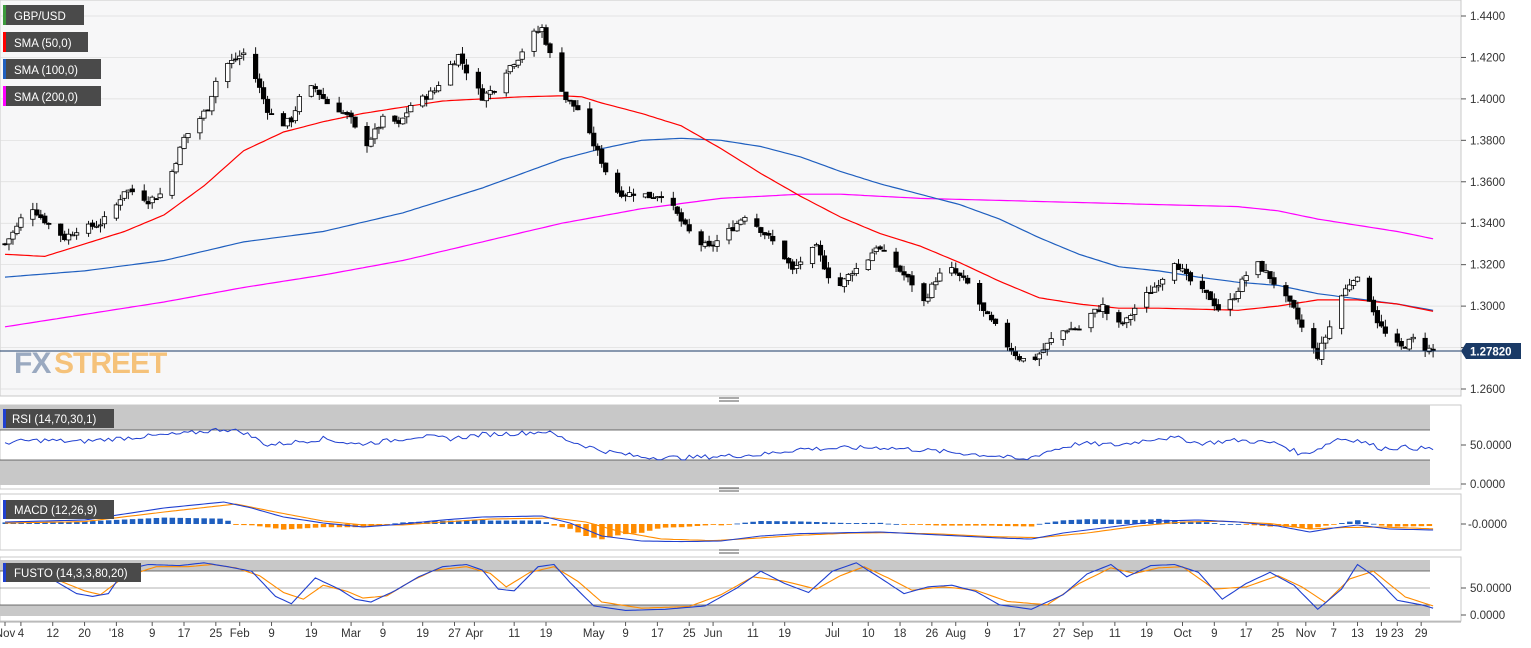 The width and height of the screenshot is (1531, 648). Describe the element at coordinates (184, 634) in the screenshot. I see `time-tick-label: 17` at that location.